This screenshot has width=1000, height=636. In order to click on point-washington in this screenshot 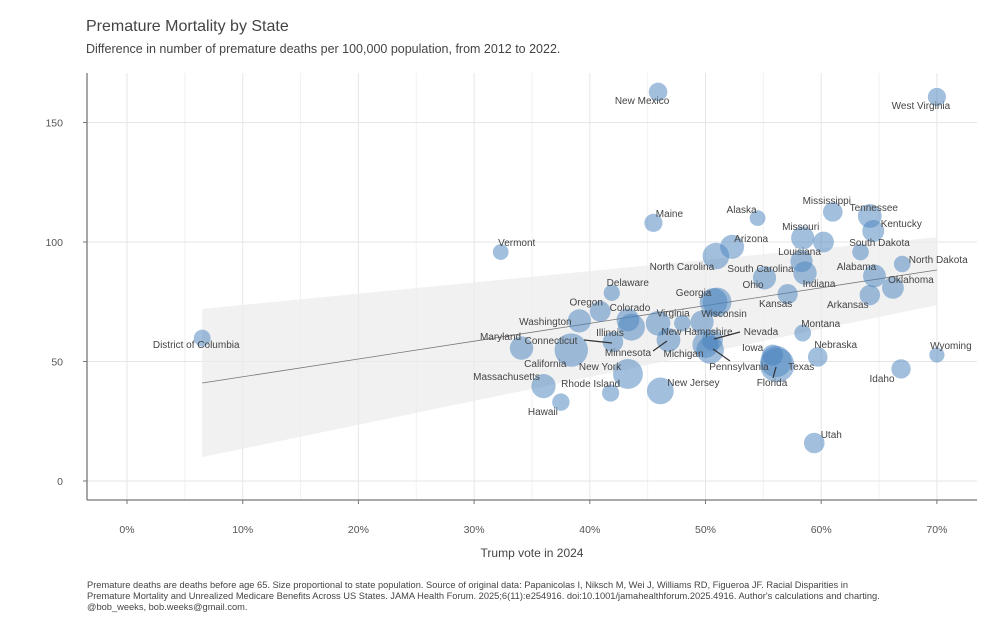, I will do `click(579, 321)`.